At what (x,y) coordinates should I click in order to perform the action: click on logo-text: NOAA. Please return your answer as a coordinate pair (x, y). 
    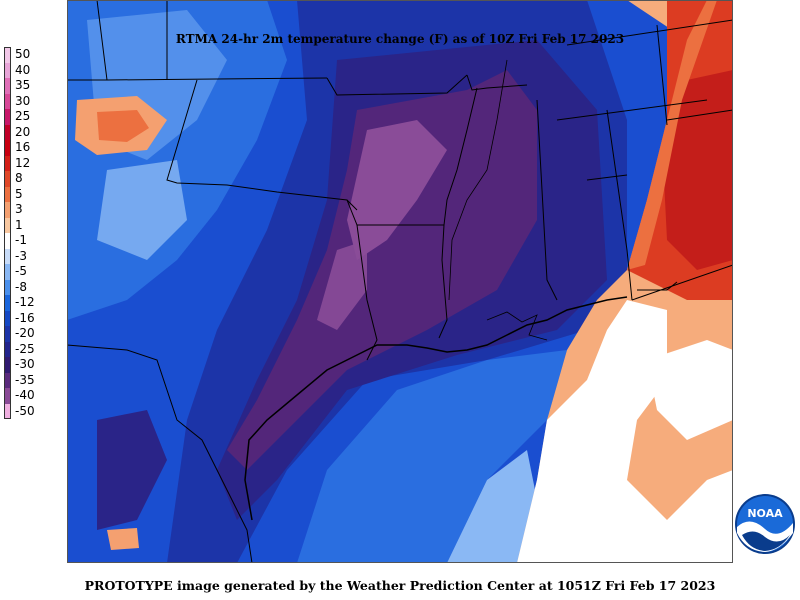
    Looking at the image, I should click on (765, 513).